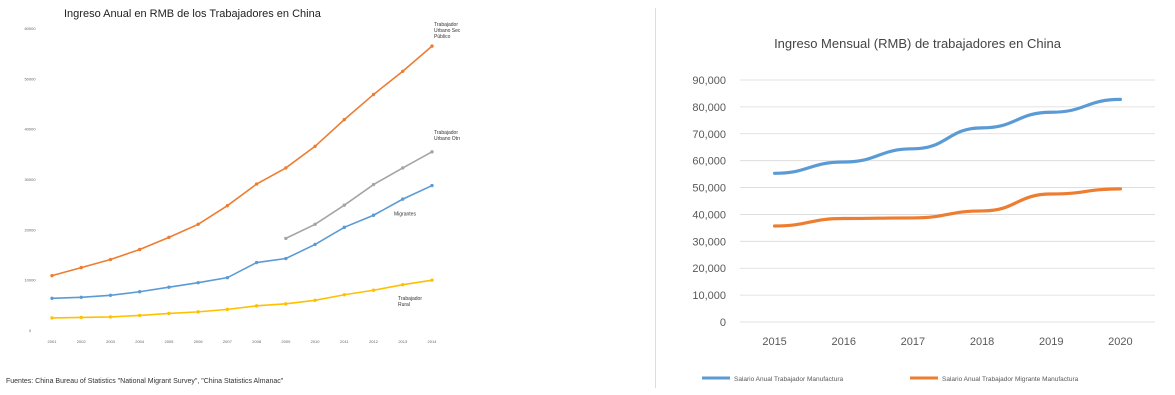 The height and width of the screenshot is (395, 1175). I want to click on left-x-tick-label: 2014, so click(433, 341).